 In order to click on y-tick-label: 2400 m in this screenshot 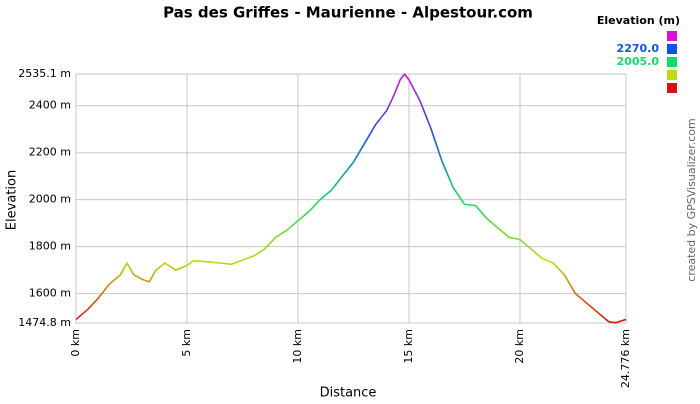, I will do `click(50, 105)`.